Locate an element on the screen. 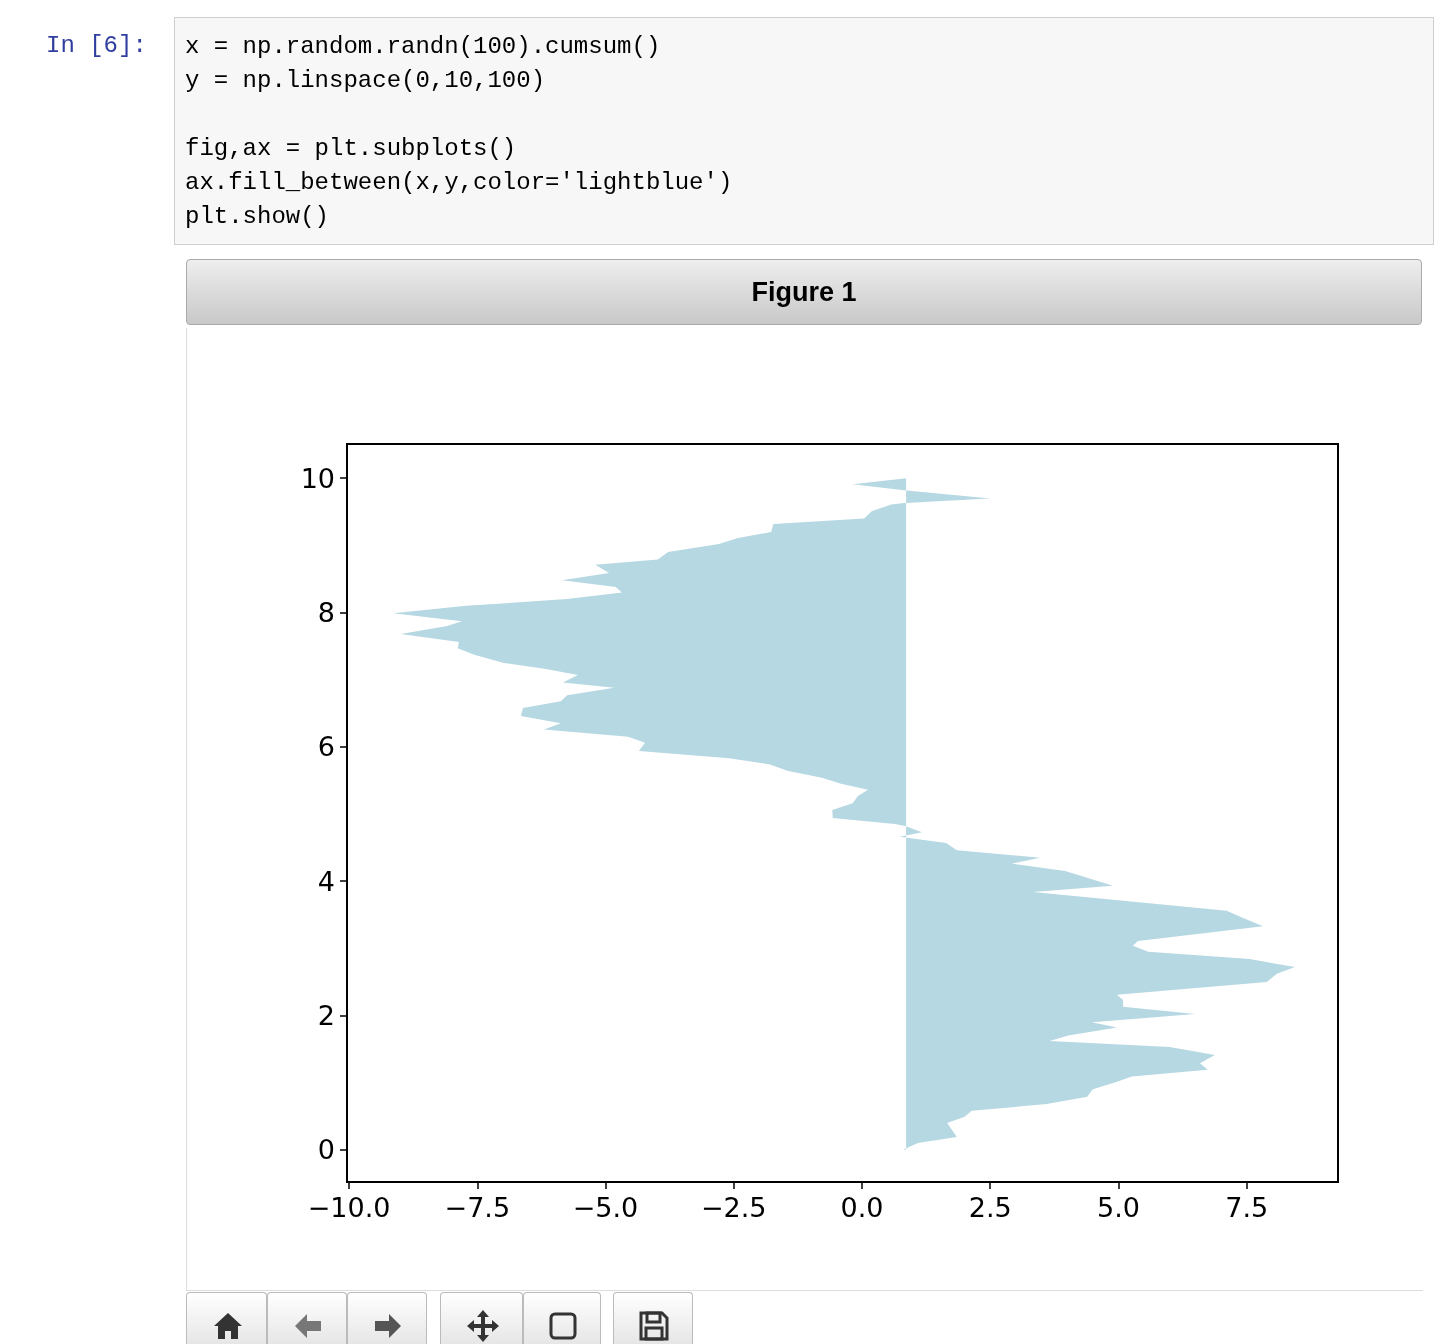 Image resolution: width=1444 pixels, height=1344 pixels. y-tick-label: 2 is located at coordinates (326, 1015).